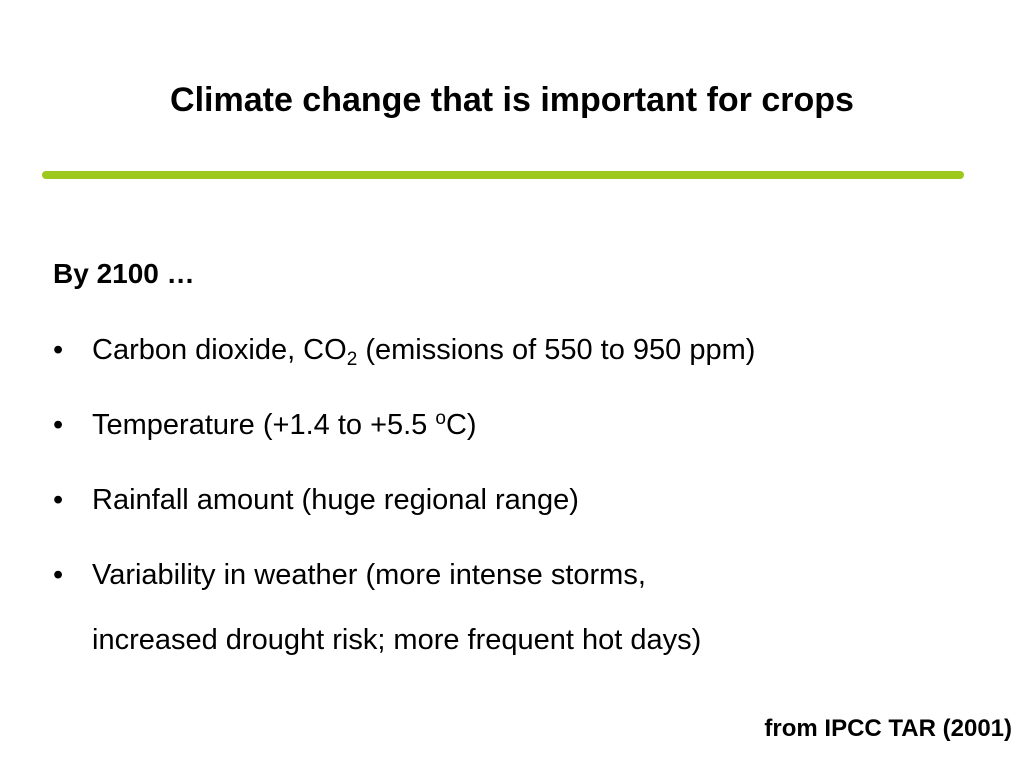 This screenshot has height=768, width=1024. What do you see at coordinates (461, 425) in the screenshot?
I see `bullet-text: C)` at bounding box center [461, 425].